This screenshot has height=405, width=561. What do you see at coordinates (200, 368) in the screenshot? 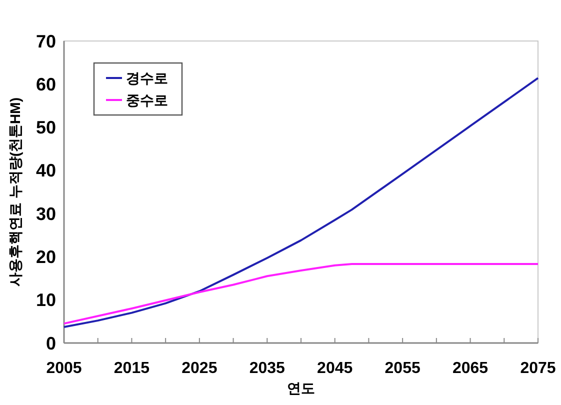
I see `x-tick-label: 2025` at bounding box center [200, 368].